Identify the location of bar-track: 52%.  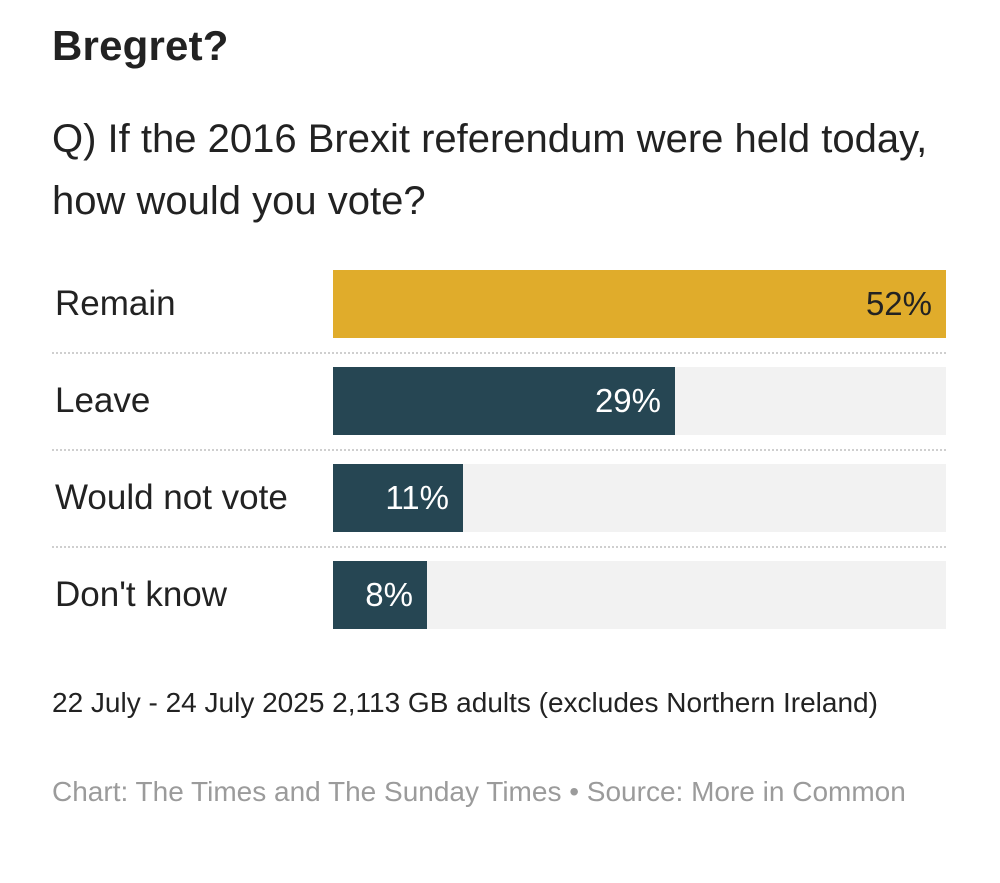
(639, 304).